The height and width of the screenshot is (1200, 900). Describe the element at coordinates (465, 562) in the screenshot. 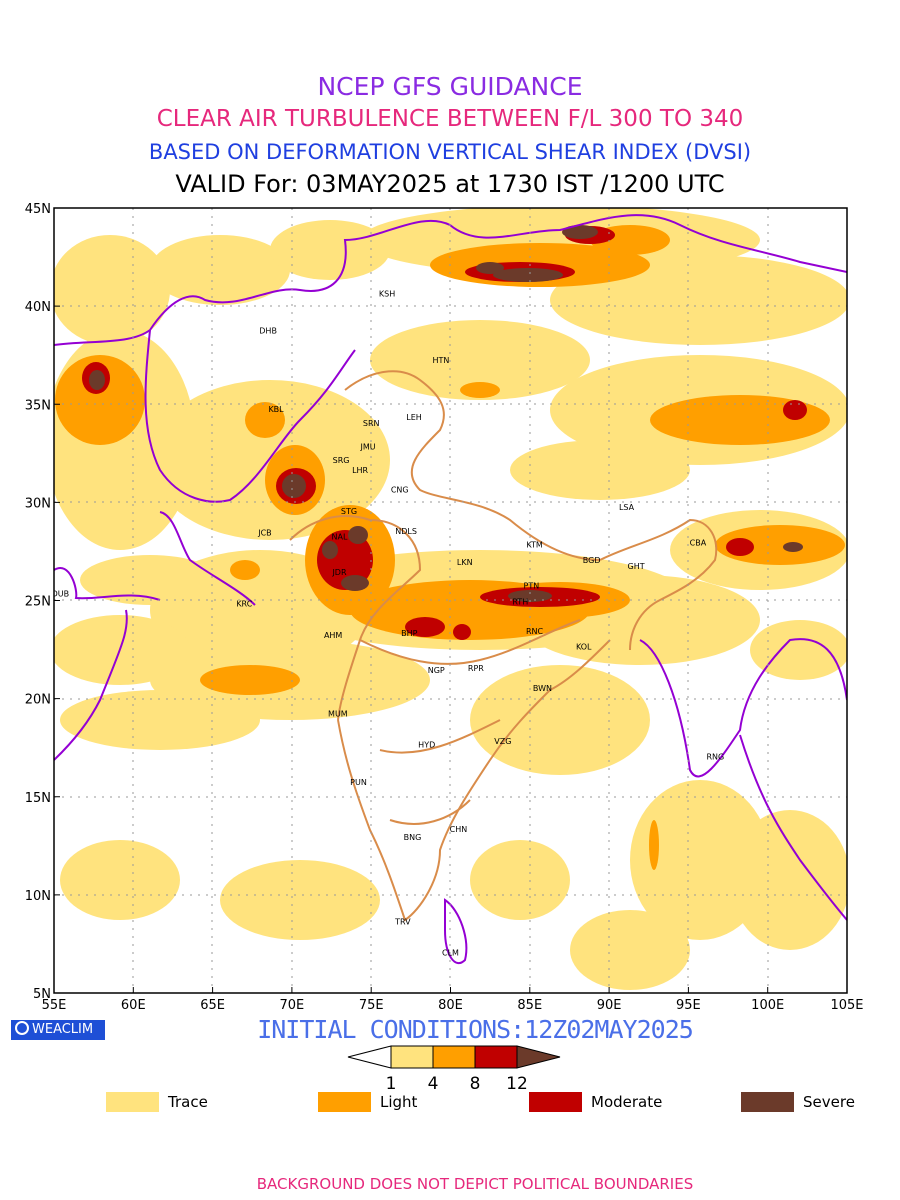

I see `city-label-lkn: LKN` at that location.